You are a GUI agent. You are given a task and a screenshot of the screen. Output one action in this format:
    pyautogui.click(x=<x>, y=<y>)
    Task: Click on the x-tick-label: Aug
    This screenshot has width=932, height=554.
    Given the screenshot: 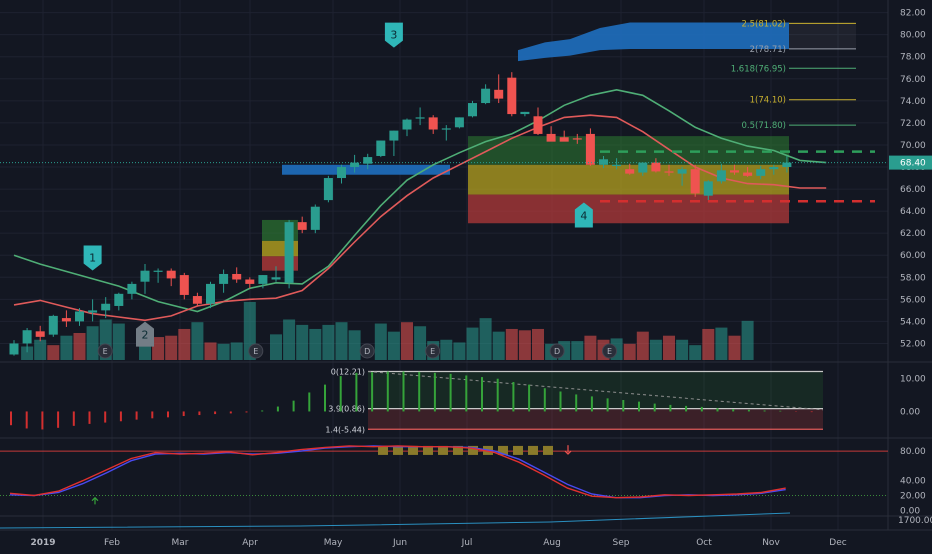 What is the action you would take?
    pyautogui.click(x=552, y=543)
    